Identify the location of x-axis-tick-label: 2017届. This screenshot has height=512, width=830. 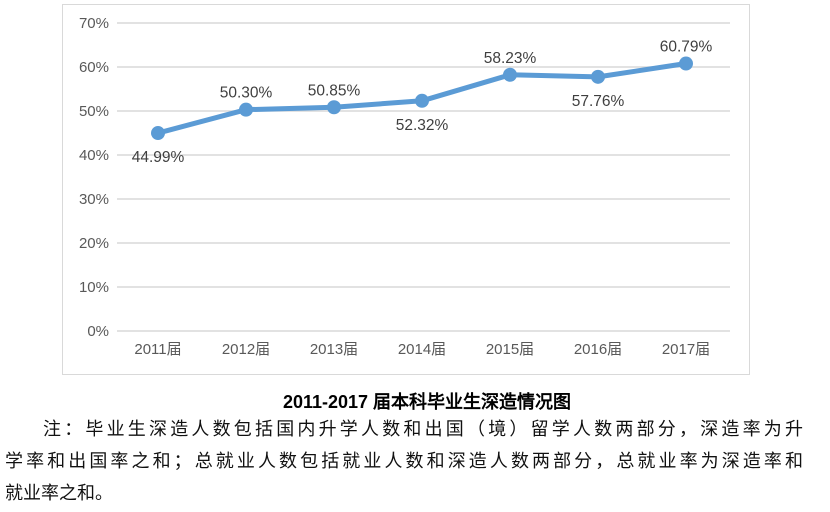
(686, 349).